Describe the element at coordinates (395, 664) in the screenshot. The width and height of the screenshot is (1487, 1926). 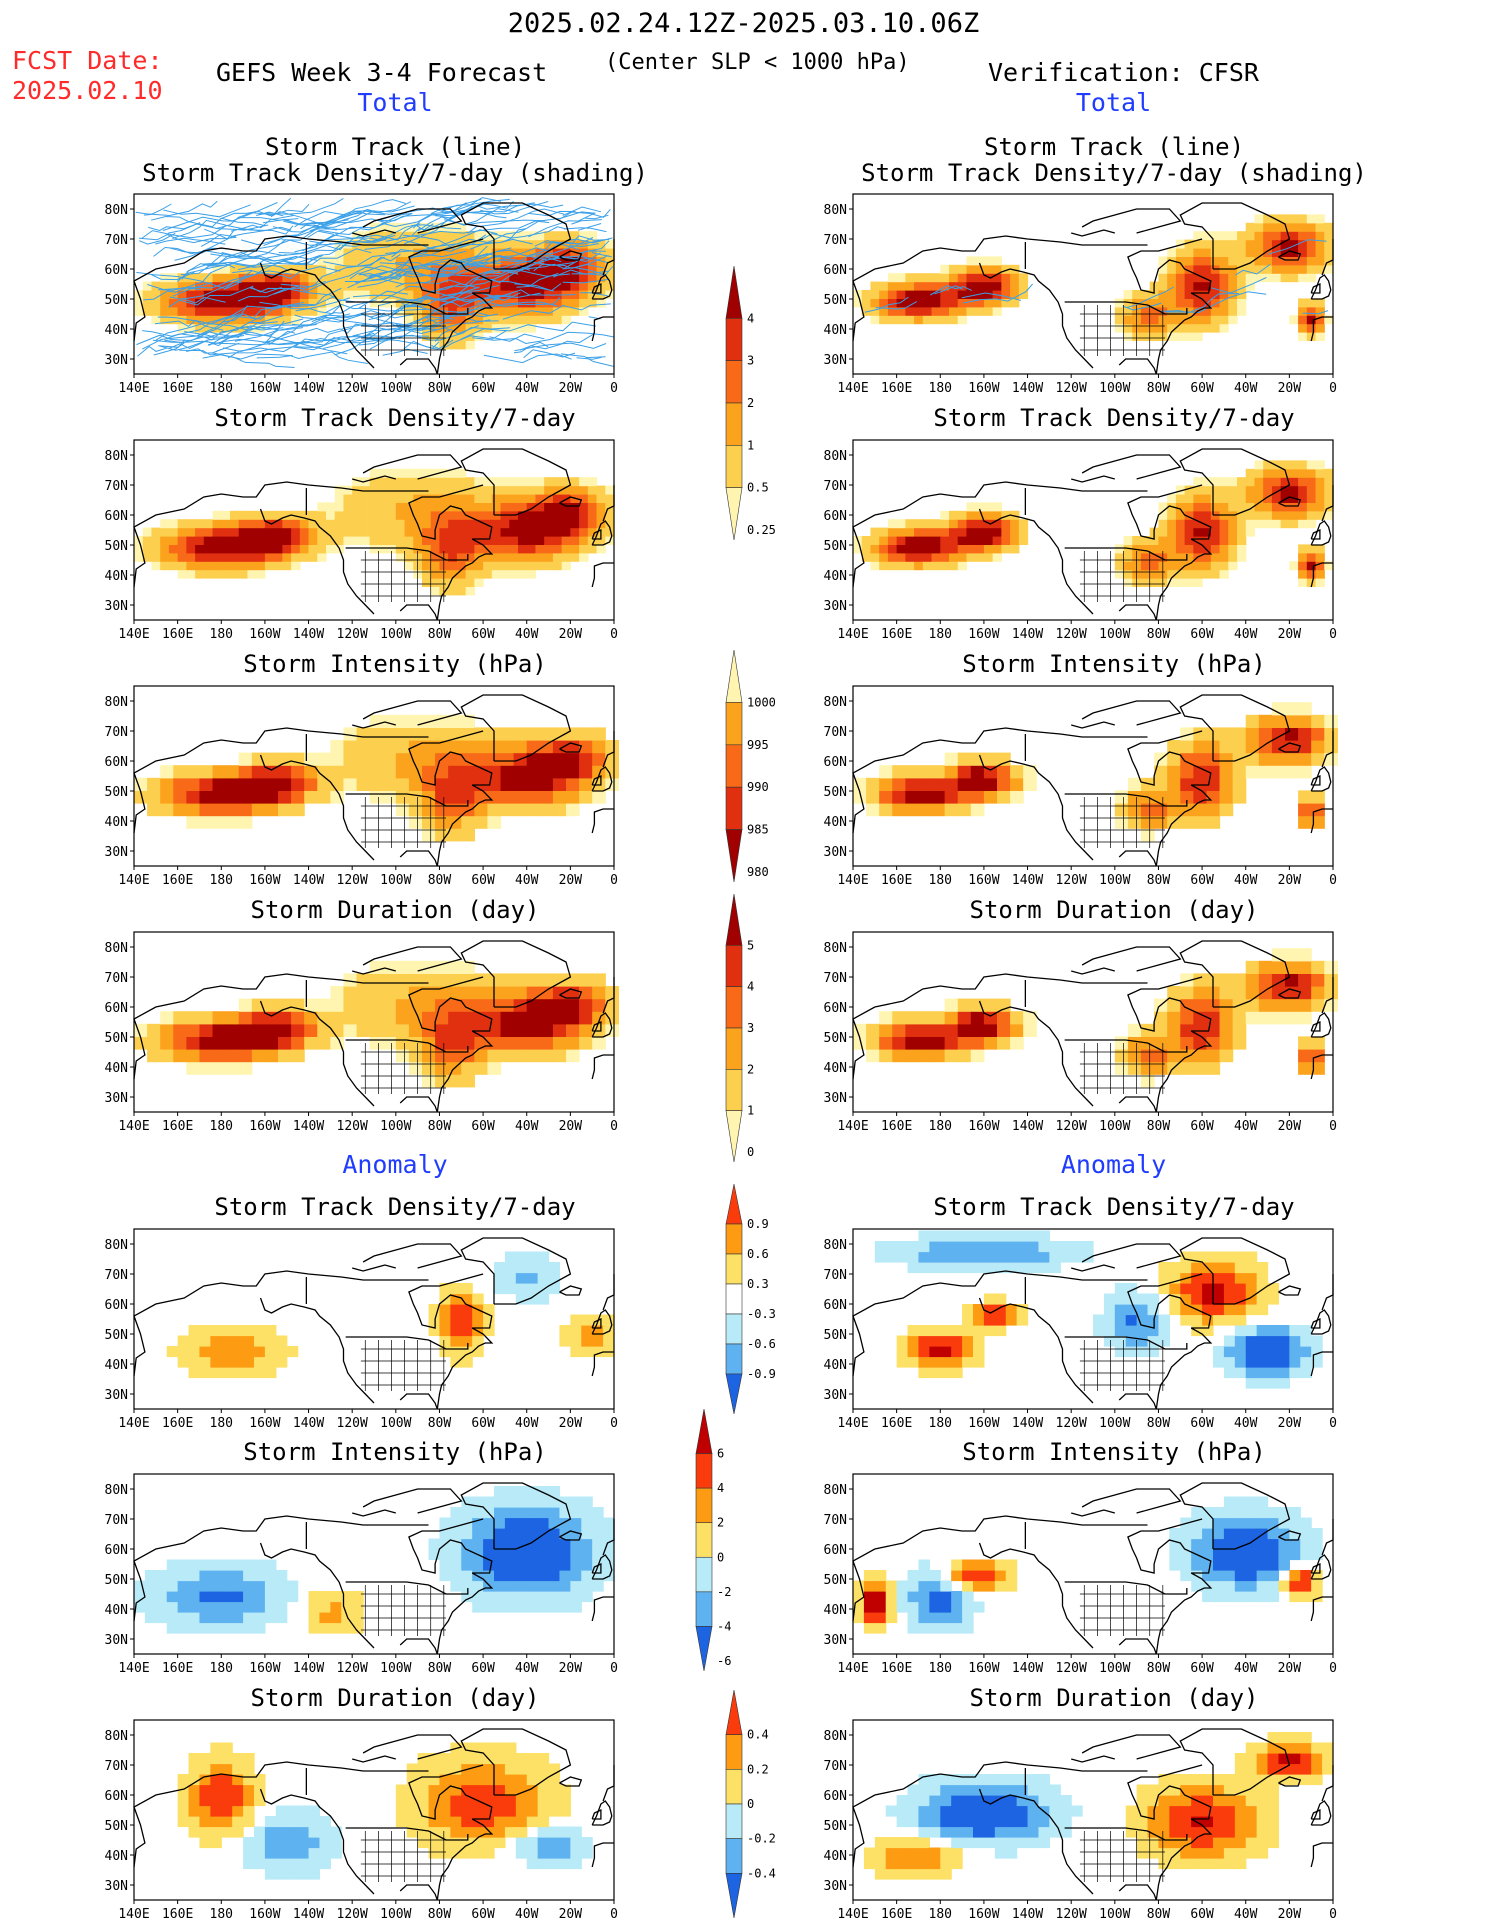
I see `panel-title-intensity-left: Storm Intensity (hPa)` at that location.